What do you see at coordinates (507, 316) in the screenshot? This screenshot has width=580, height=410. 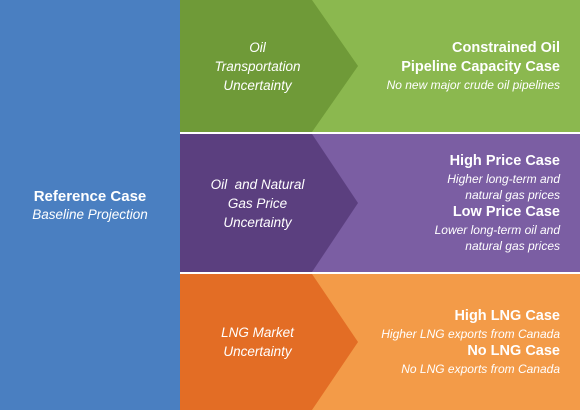 I see `case-title: High LNG Case` at bounding box center [507, 316].